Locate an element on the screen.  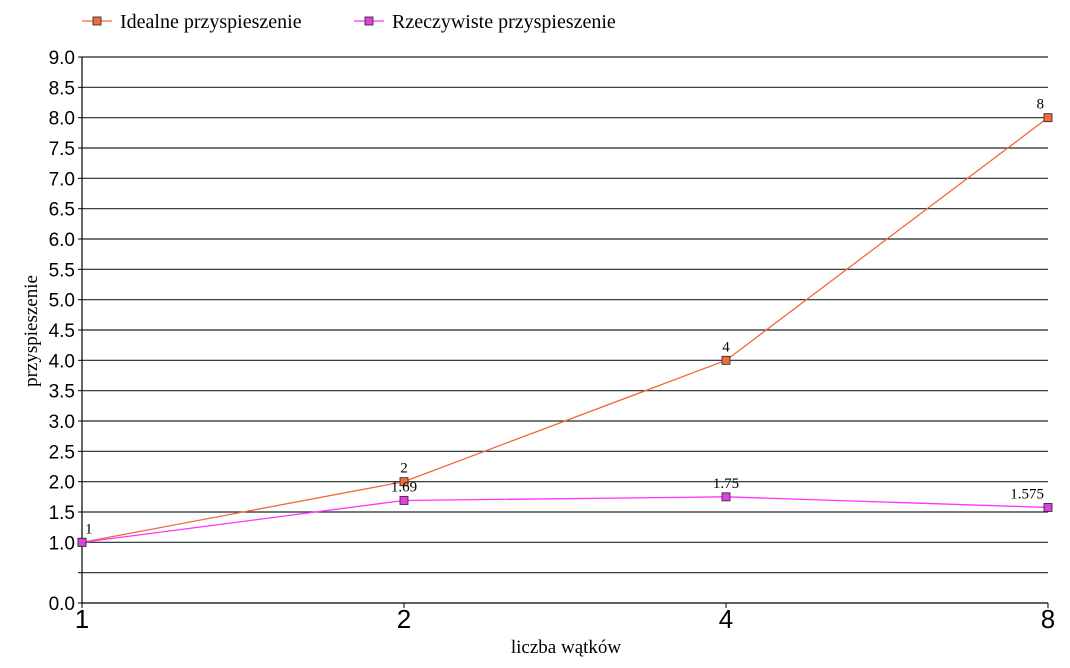
series-1-data-label-3: 1.575 is located at coordinates (1027, 494).